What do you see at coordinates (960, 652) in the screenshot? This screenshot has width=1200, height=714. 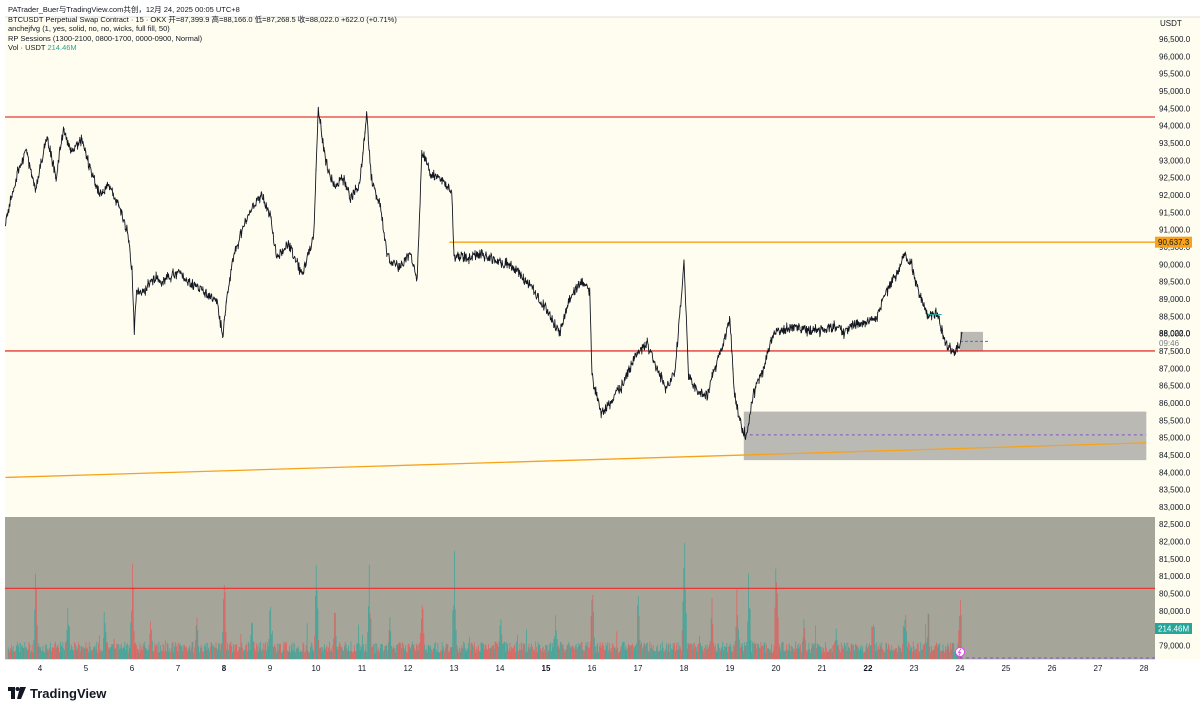 I see `lightning-icon` at bounding box center [960, 652].